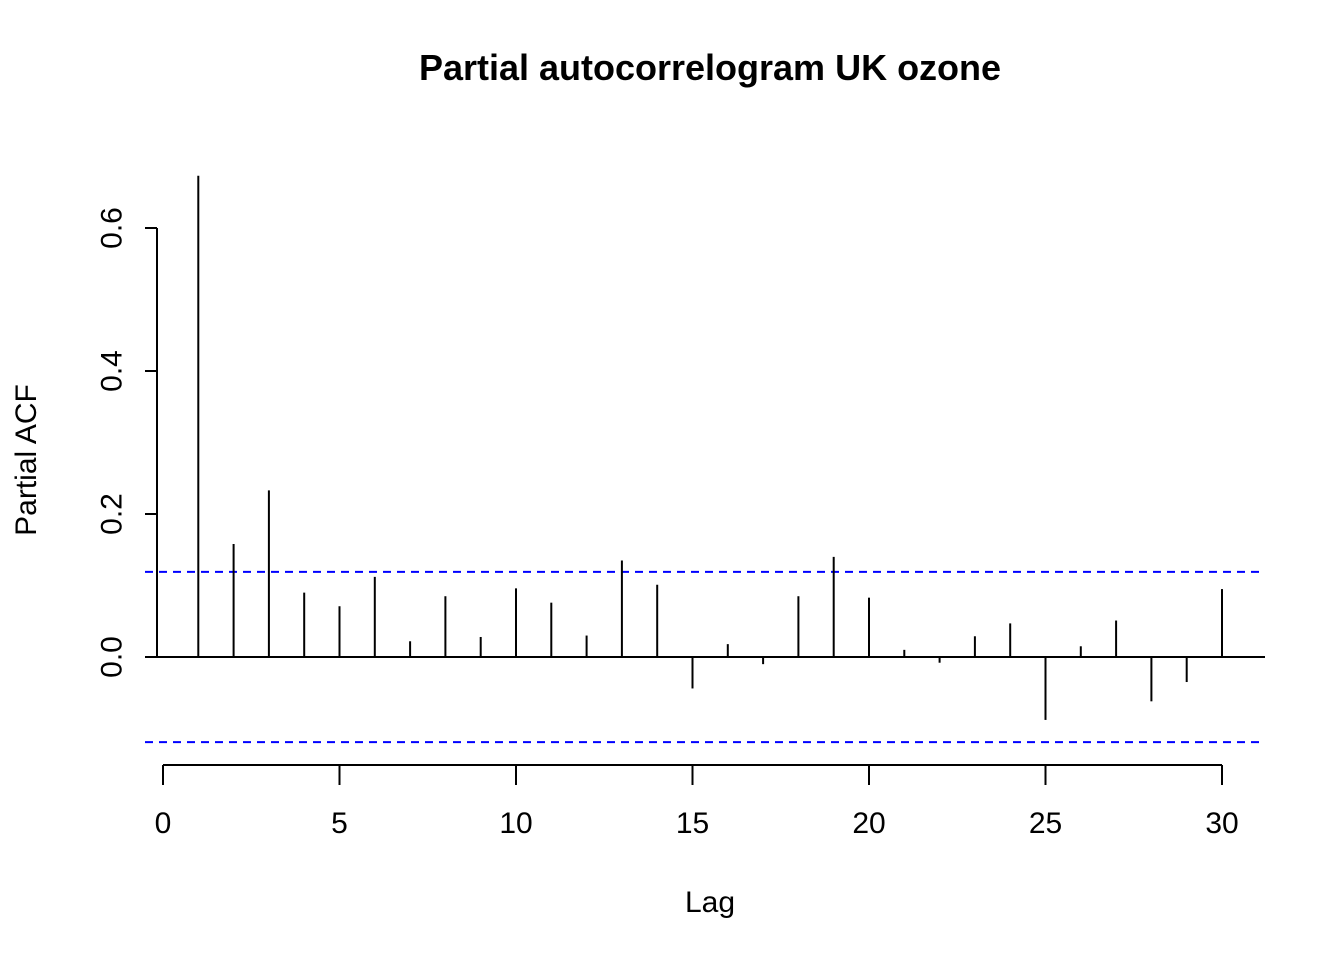 The height and width of the screenshot is (960, 1344). I want to click on x-tick-label: 25, so click(1045, 823).